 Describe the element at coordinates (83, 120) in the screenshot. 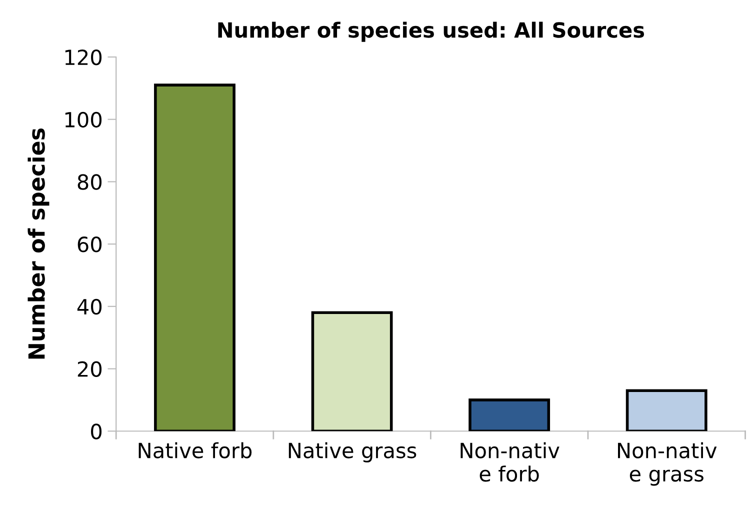

I see `y-tick-label: 100` at that location.